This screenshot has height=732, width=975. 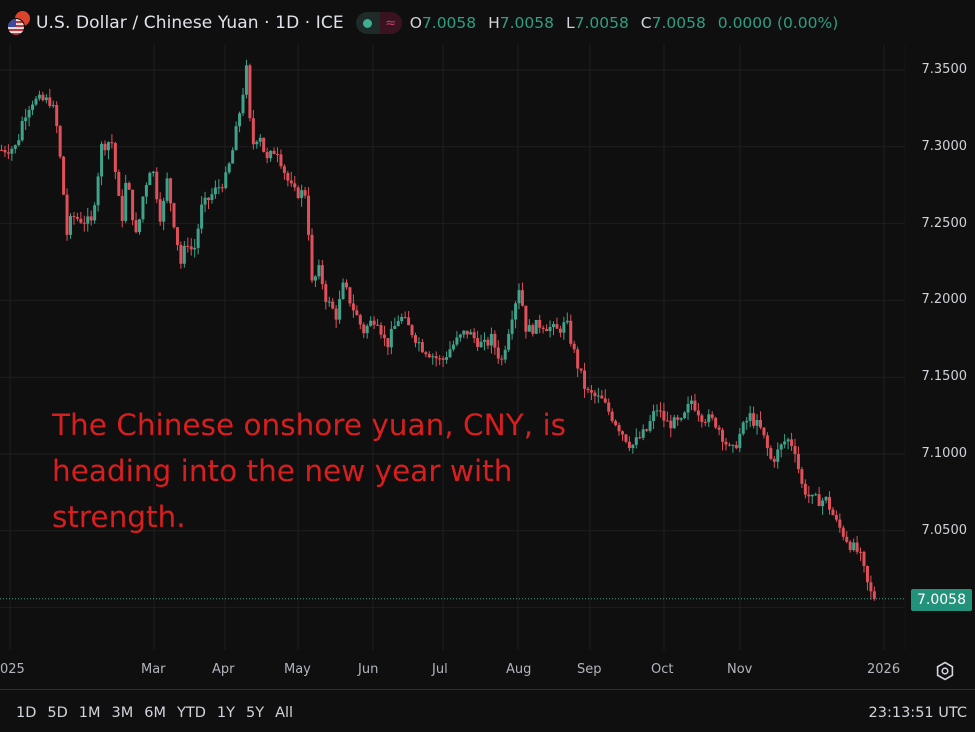 What do you see at coordinates (944, 69) in the screenshot?
I see `price-tick: 7.3500` at bounding box center [944, 69].